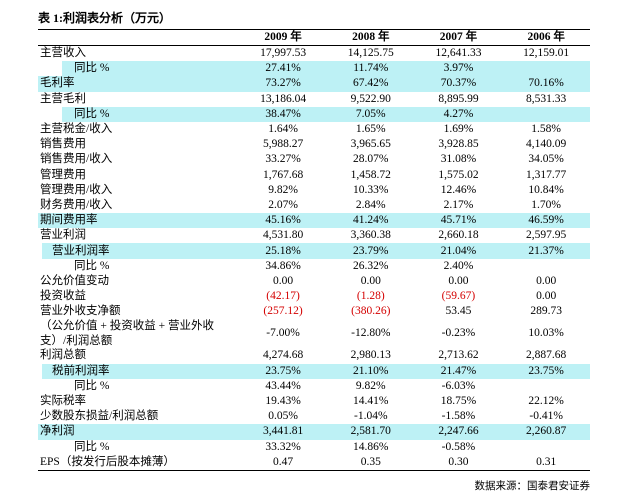 The height and width of the screenshot is (500, 638). I want to click on row-label: 主营税金/收入, so click(76, 129).